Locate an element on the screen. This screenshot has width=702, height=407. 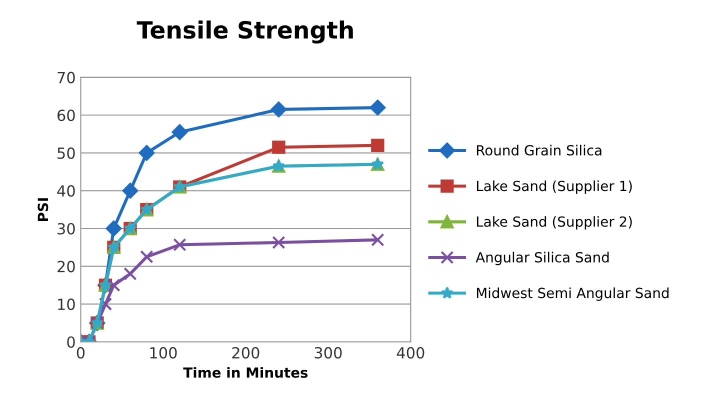
y-tick-label: 70 is located at coordinates (66, 78).